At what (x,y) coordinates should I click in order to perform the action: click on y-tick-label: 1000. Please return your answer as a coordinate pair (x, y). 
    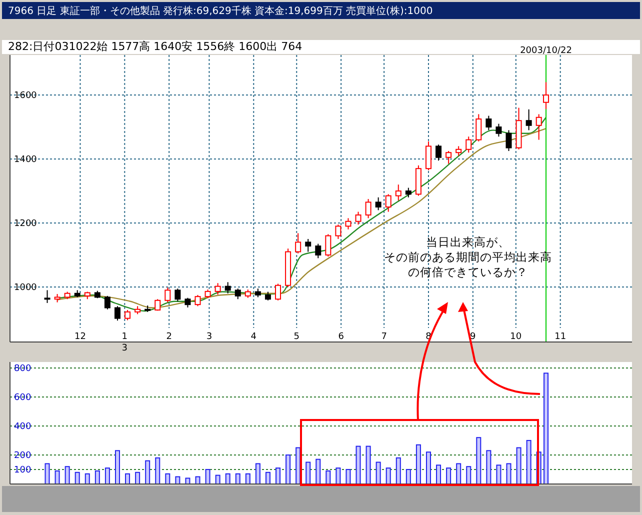
    Looking at the image, I should click on (26, 287).